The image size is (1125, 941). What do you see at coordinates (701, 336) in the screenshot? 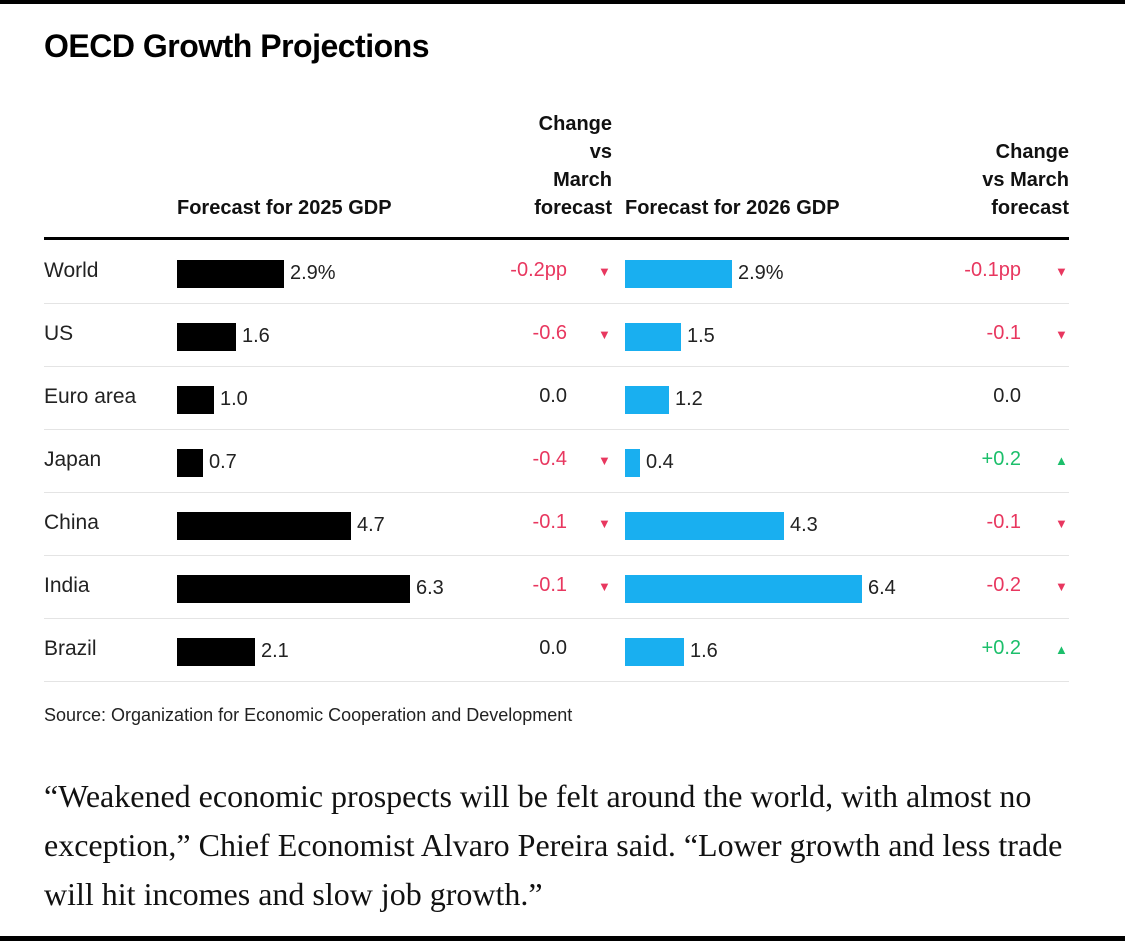
I see `value-label-2026: 1.5` at bounding box center [701, 336].